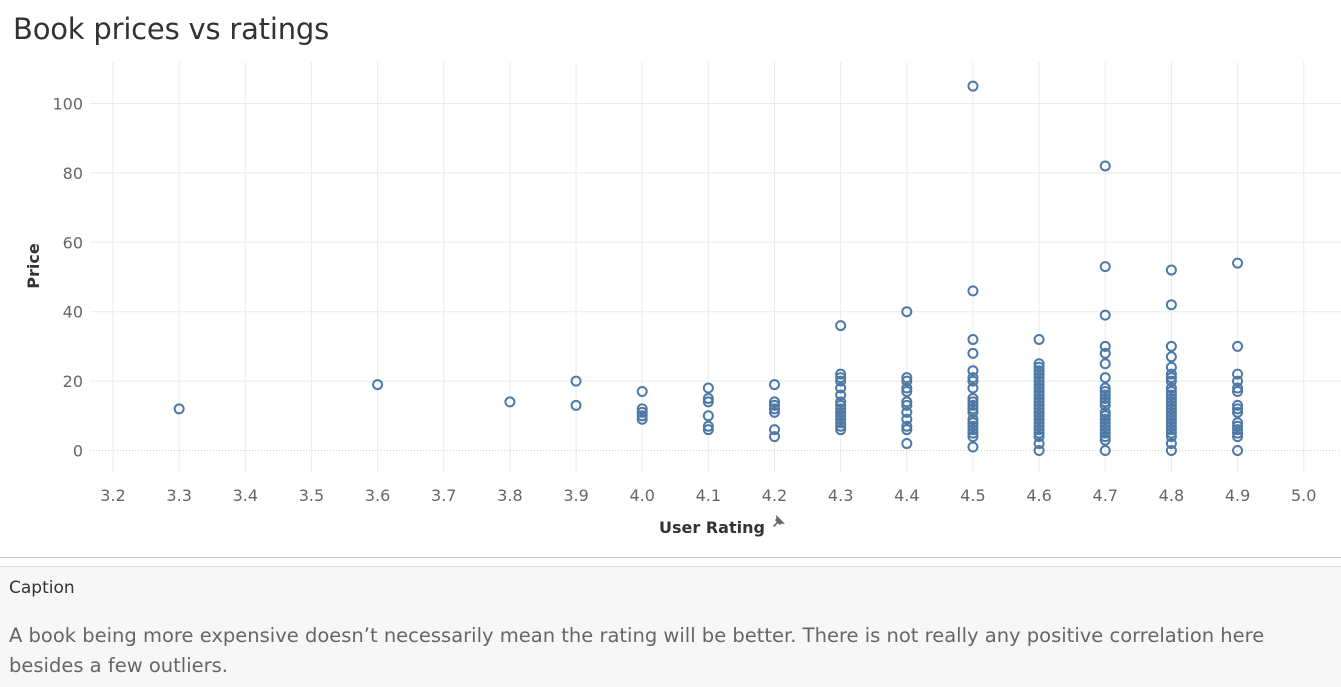 This screenshot has height=687, width=1341. What do you see at coordinates (712, 527) in the screenshot?
I see `x-axis-title: User Rating` at bounding box center [712, 527].